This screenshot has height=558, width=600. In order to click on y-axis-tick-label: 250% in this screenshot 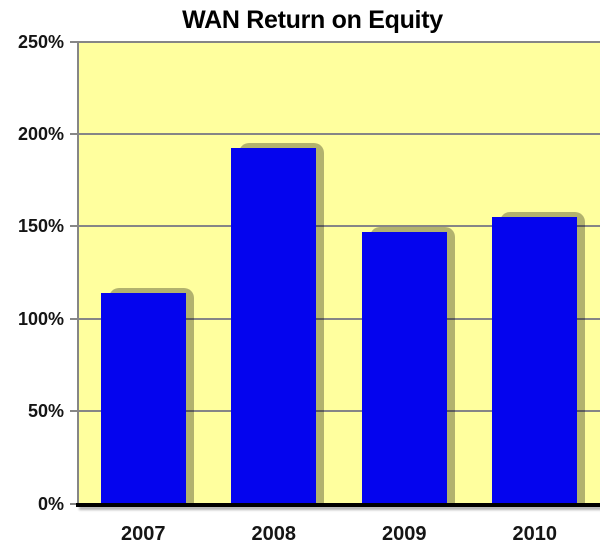, I will do `click(40, 42)`.